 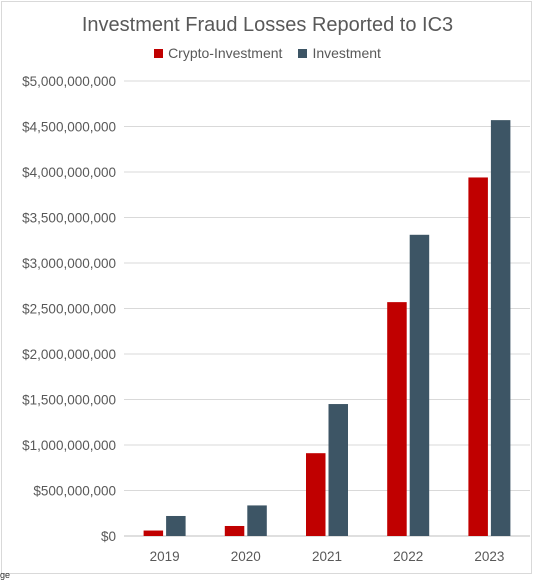 What do you see at coordinates (257, 520) in the screenshot?
I see `bar-investment-2020` at bounding box center [257, 520].